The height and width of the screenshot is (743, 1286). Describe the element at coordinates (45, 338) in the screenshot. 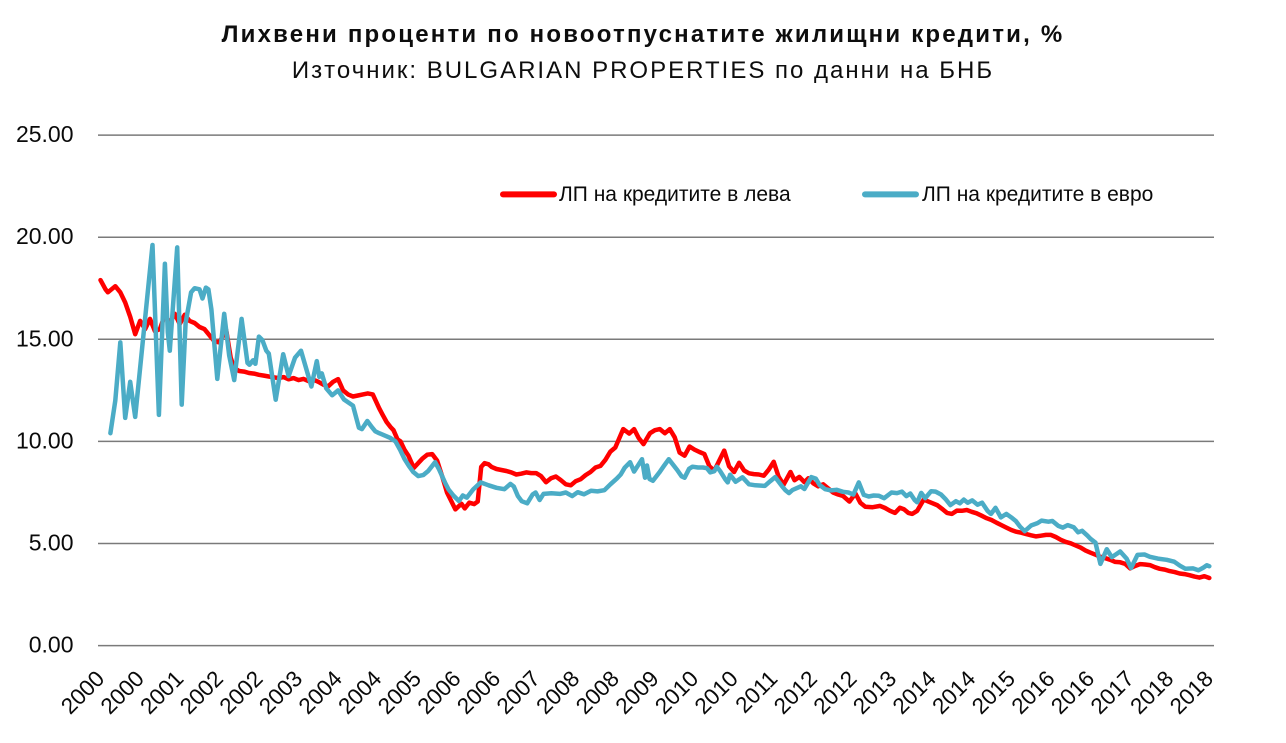

I see `svg-text: 15.00` at that location.